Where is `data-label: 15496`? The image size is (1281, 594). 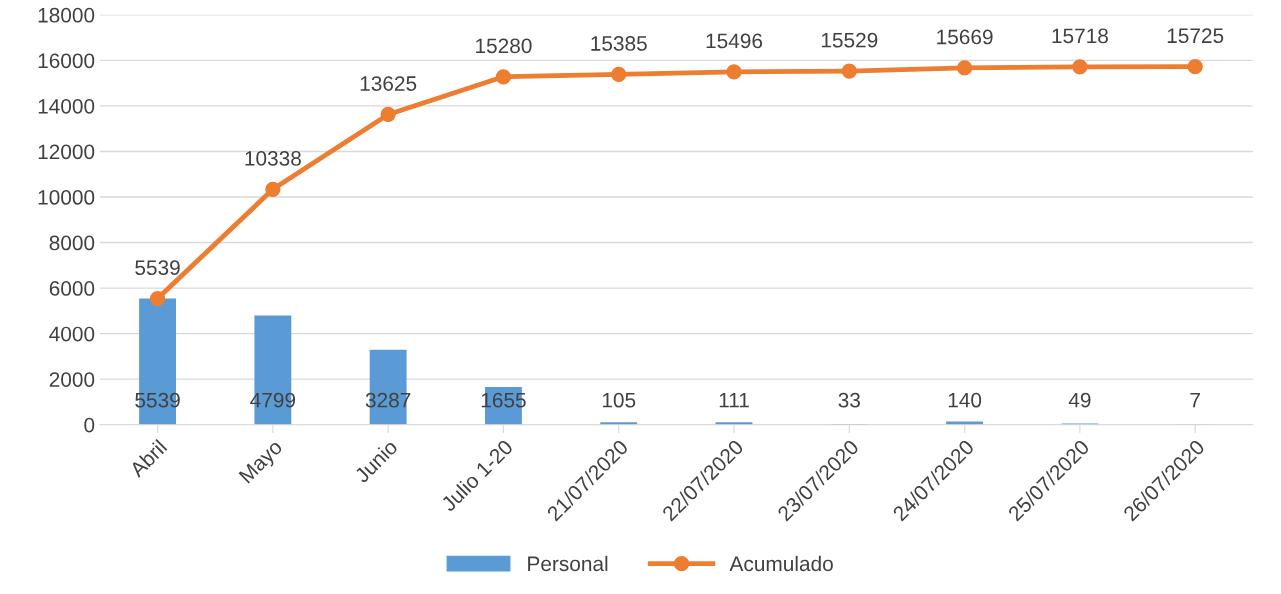 data-label: 15496 is located at coordinates (734, 41).